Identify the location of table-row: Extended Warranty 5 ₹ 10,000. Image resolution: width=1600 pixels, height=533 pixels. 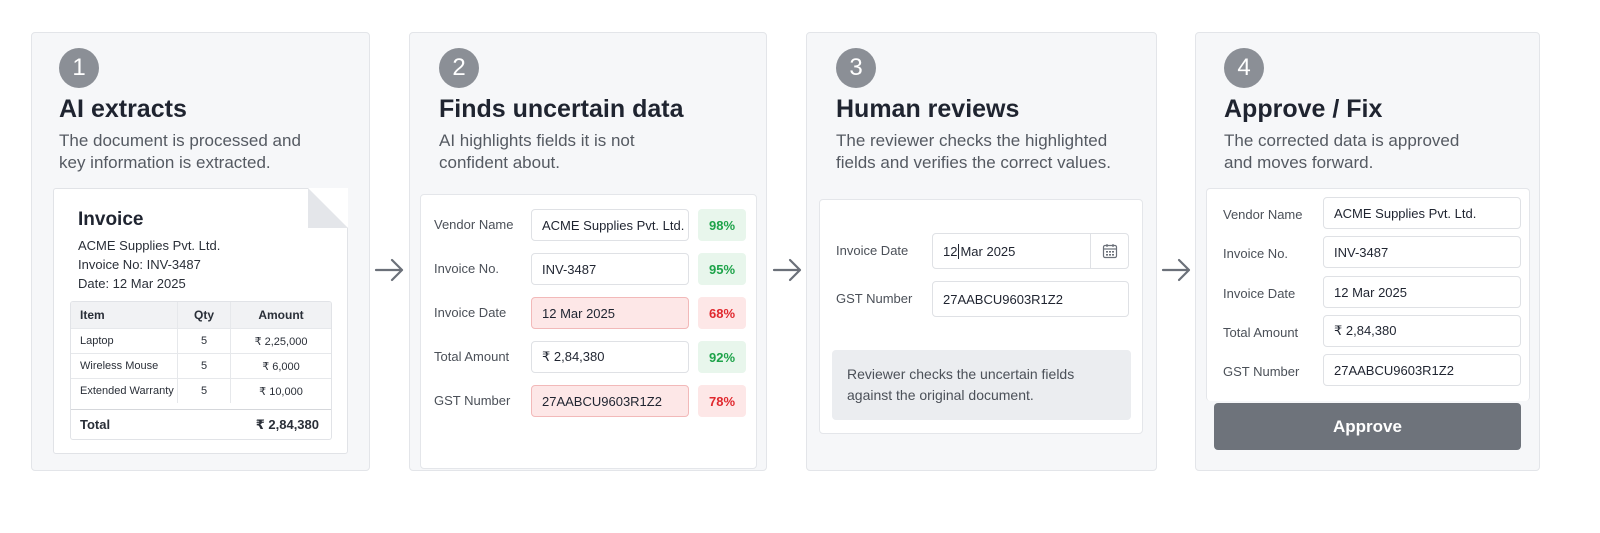
(201, 390).